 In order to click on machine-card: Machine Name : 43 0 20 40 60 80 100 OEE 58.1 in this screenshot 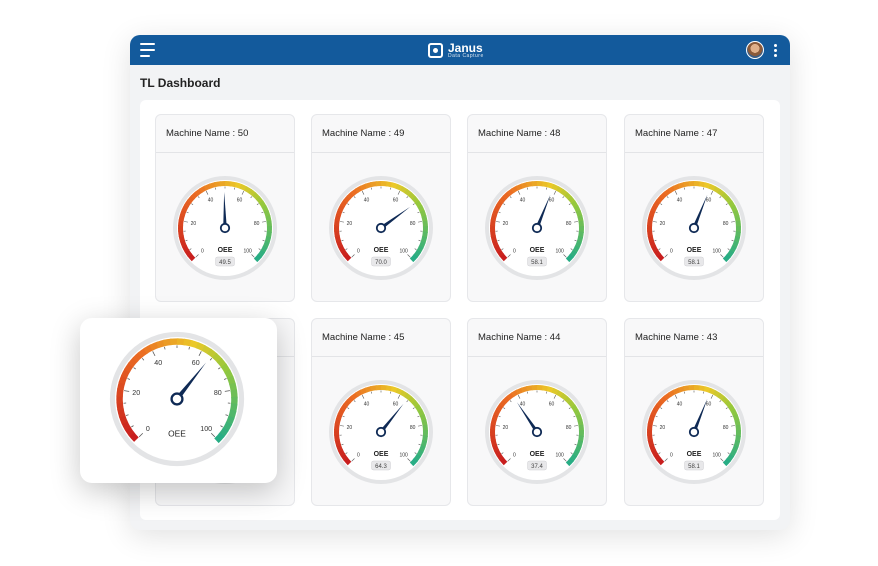, I will do `click(694, 412)`.